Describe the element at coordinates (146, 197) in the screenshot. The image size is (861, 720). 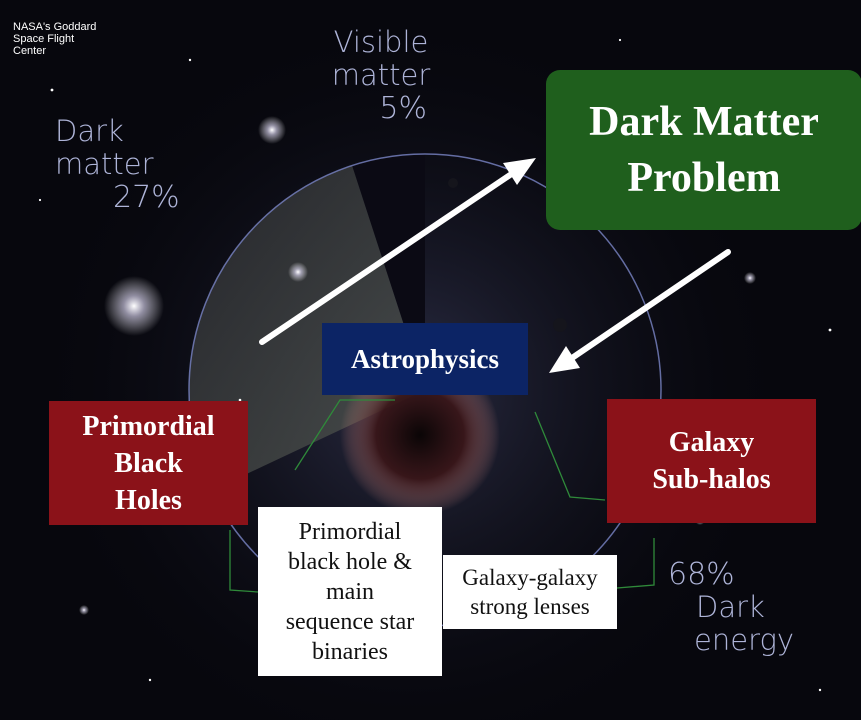
I see `dark-matter-value: 27%` at that location.